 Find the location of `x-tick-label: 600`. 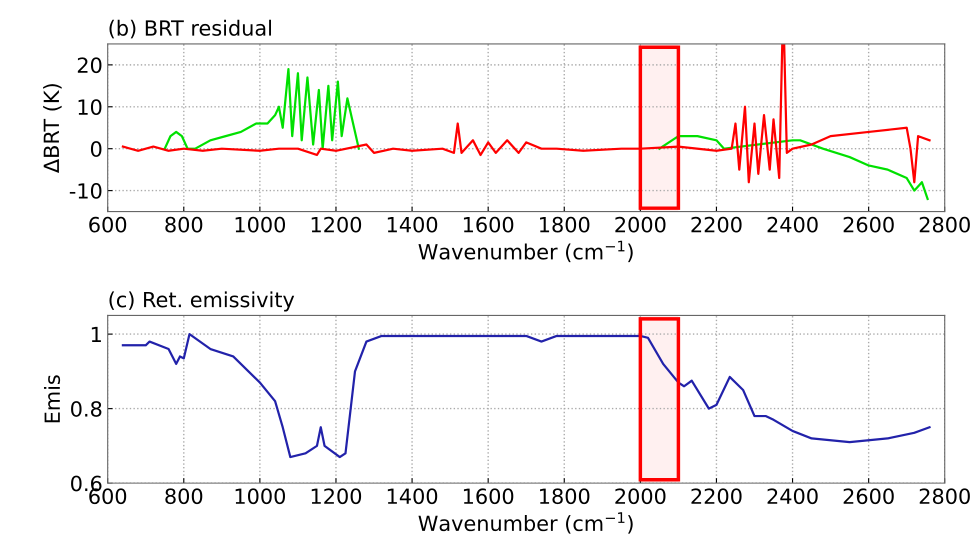

x-tick-label: 600 is located at coordinates (107, 224).